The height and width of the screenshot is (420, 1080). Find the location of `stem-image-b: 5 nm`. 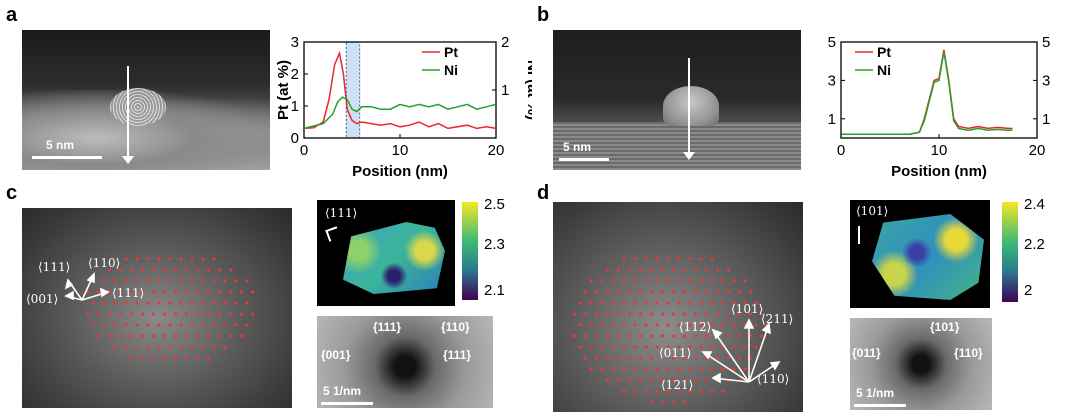

stem-image-b: 5 nm is located at coordinates (677, 100).